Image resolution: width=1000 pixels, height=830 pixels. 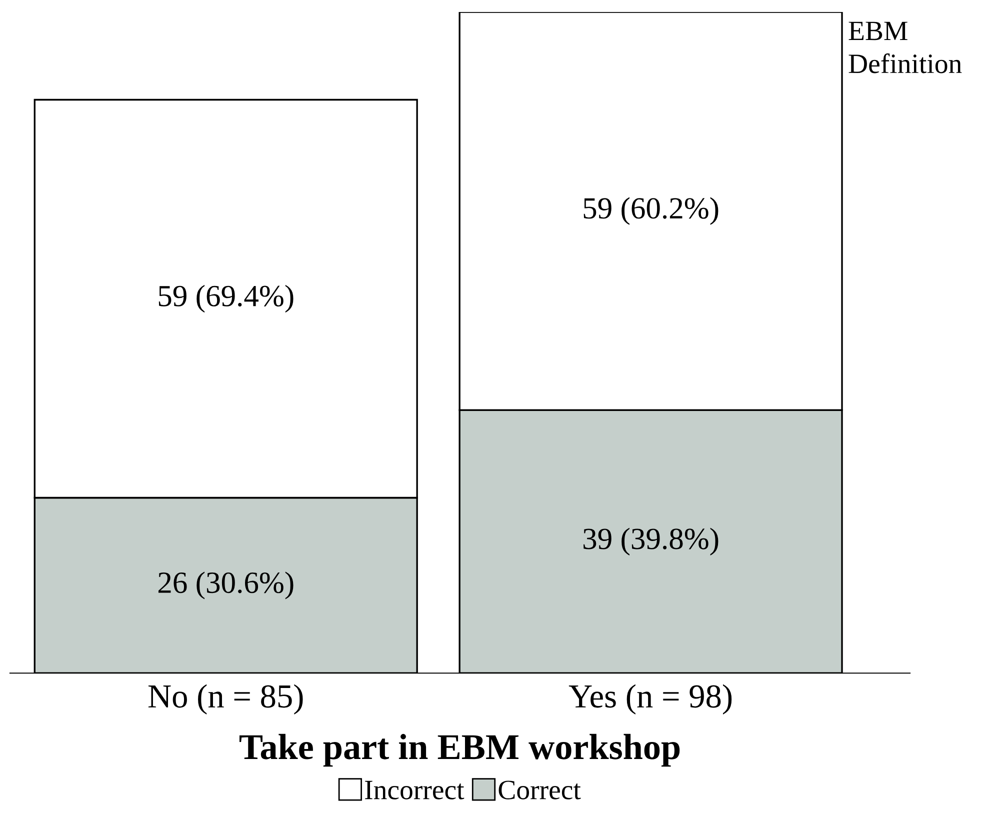 I want to click on data-label: 59 (60.2%), so click(x=651, y=211).